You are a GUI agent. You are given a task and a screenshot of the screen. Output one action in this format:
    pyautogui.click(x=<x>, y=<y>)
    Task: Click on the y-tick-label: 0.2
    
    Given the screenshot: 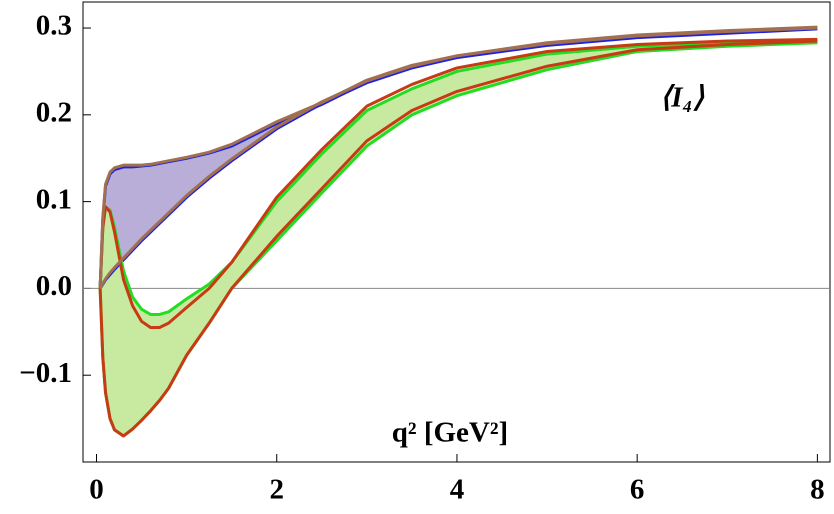 What is the action you would take?
    pyautogui.click(x=54, y=112)
    